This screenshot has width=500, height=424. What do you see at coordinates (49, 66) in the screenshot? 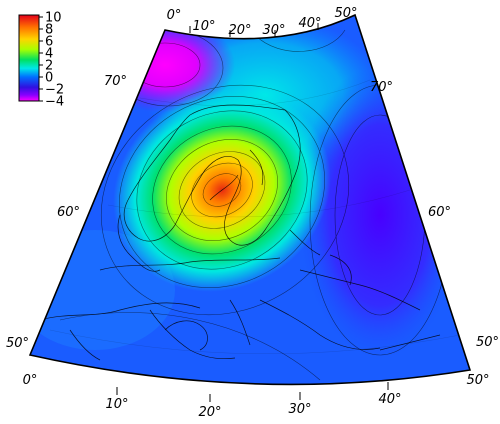
I see `colorbar-tick-label: 2` at bounding box center [49, 66].